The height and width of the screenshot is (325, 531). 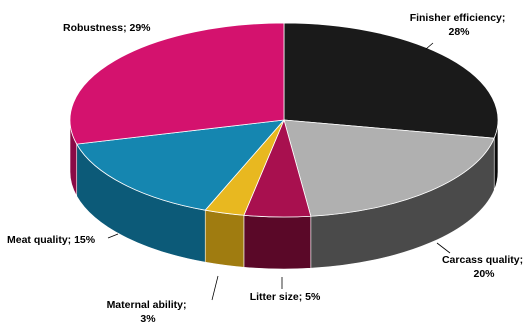 What do you see at coordinates (113, 236) in the screenshot?
I see `leader-line-meat-quality` at bounding box center [113, 236].